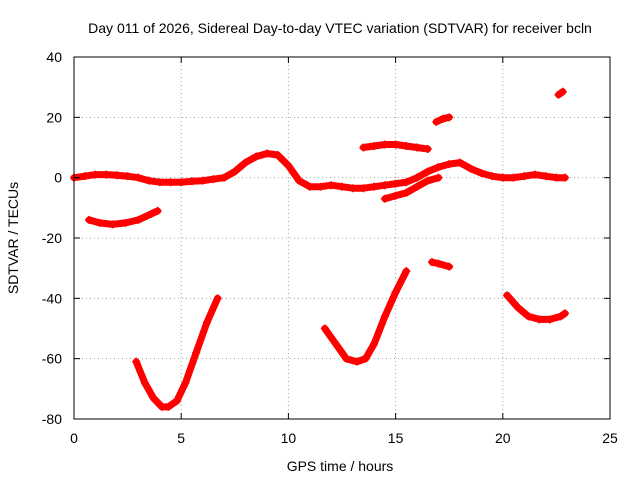  Describe the element at coordinates (340, 466) in the screenshot. I see `x-axis-label: GPS time / hours` at that location.